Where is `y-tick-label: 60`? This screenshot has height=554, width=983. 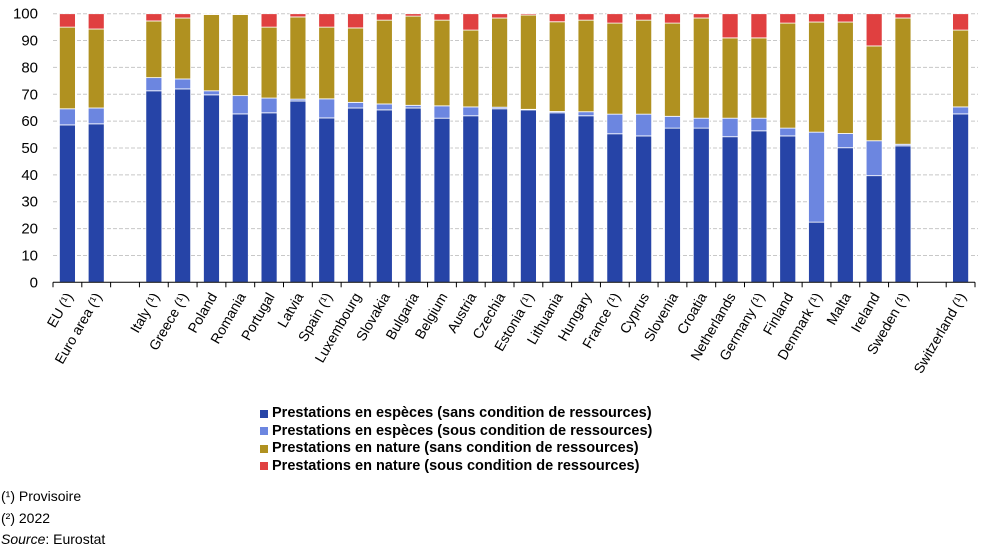 y-tick-label: 60 is located at coordinates (29, 121).